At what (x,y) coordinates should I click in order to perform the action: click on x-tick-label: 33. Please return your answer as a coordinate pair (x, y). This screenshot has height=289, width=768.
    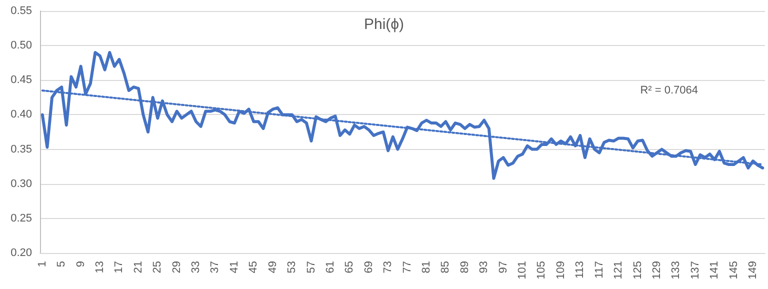
    Looking at the image, I should click on (196, 267).